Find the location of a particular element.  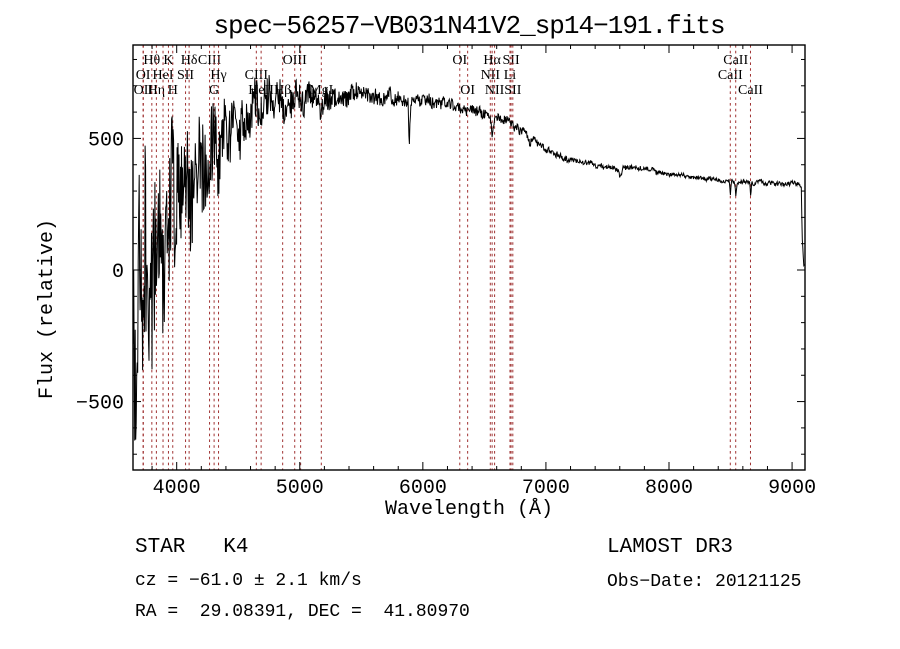

cz-value-label: cz = −61.0 ± 2.1 km/s is located at coordinates (248, 581).